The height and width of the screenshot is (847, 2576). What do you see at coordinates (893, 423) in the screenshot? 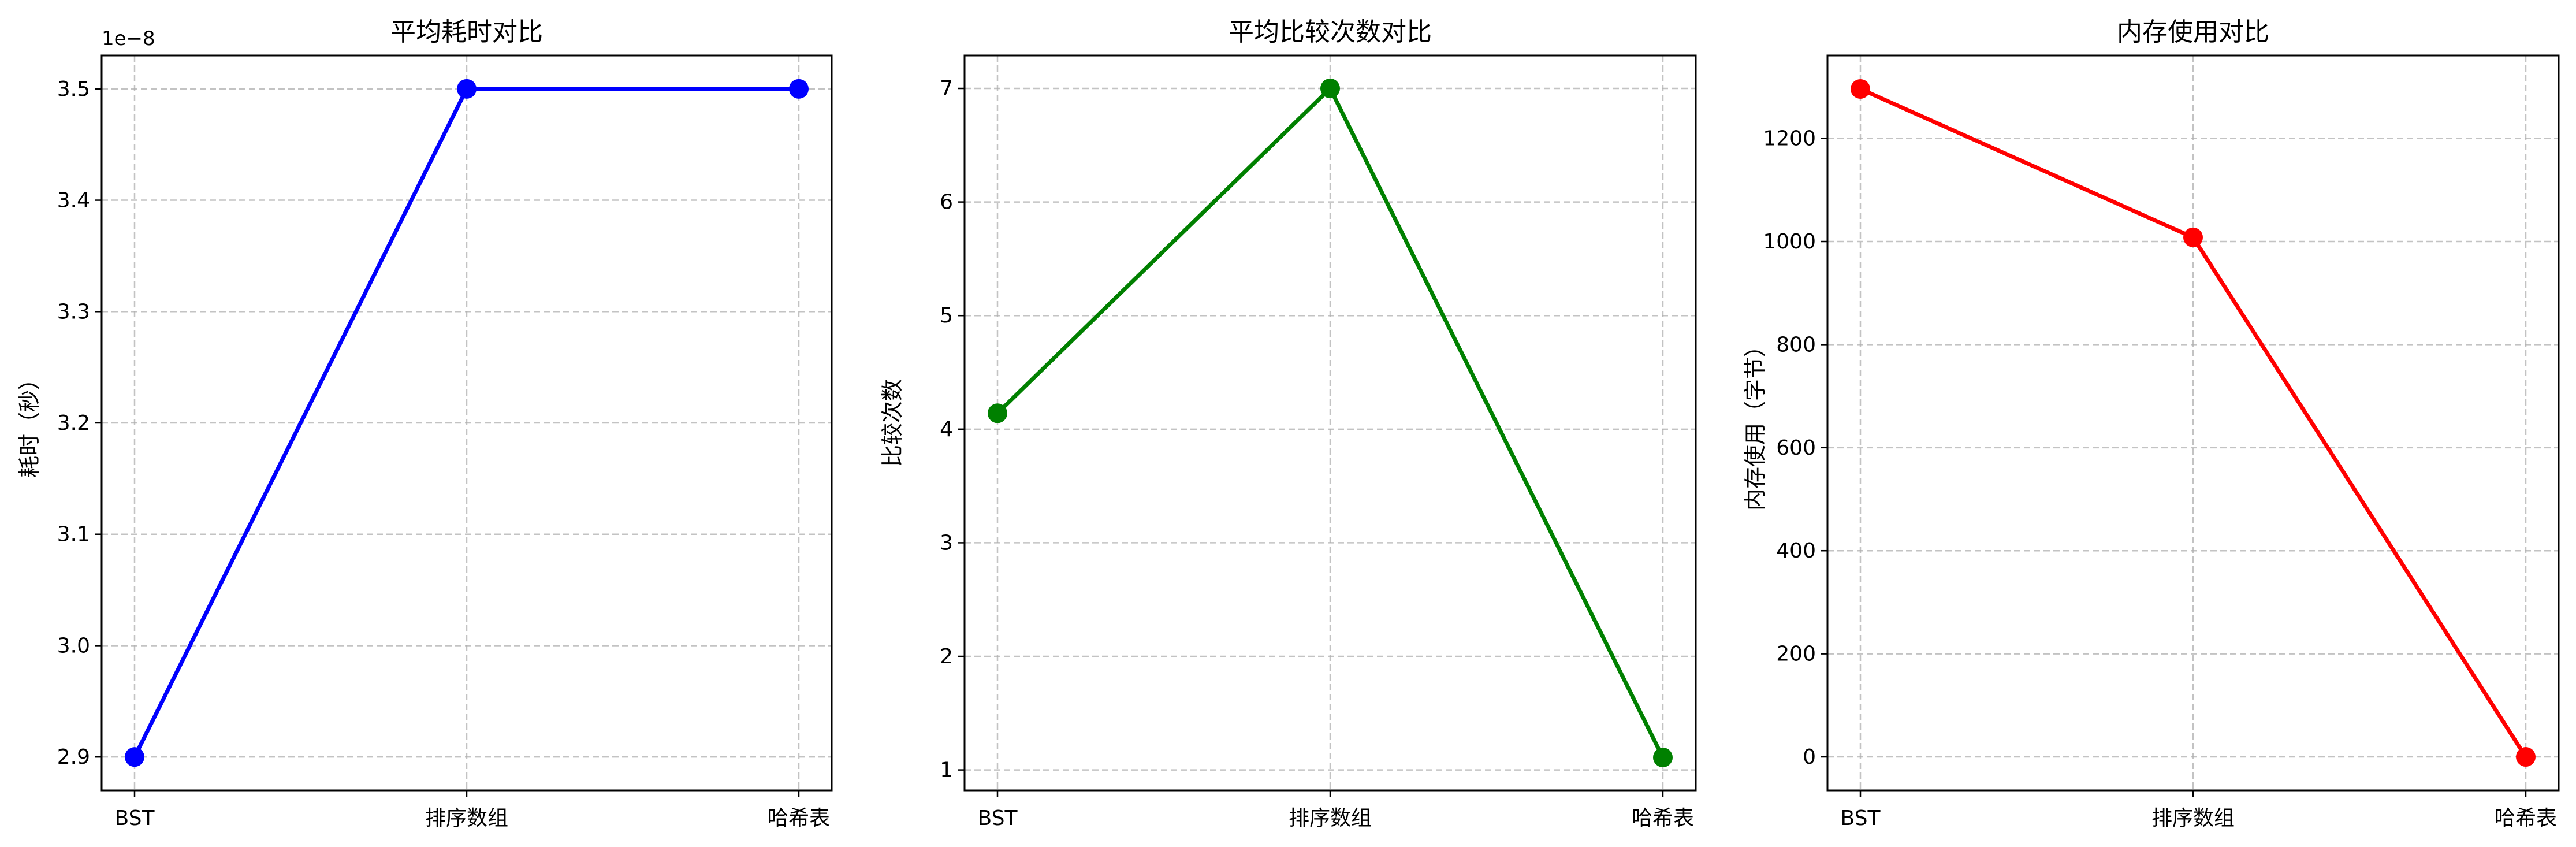
I see `y-axis-label: 比较次数` at bounding box center [893, 423].